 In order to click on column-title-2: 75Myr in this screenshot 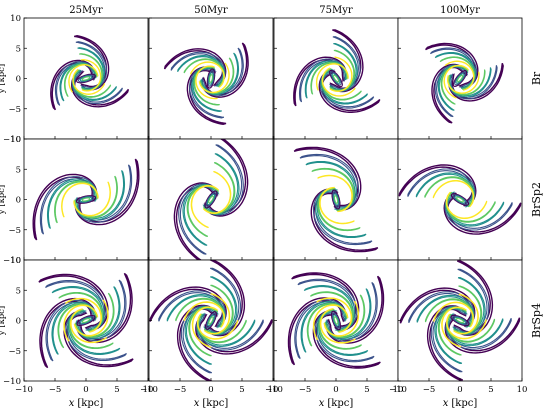, I will do `click(336, 10)`.